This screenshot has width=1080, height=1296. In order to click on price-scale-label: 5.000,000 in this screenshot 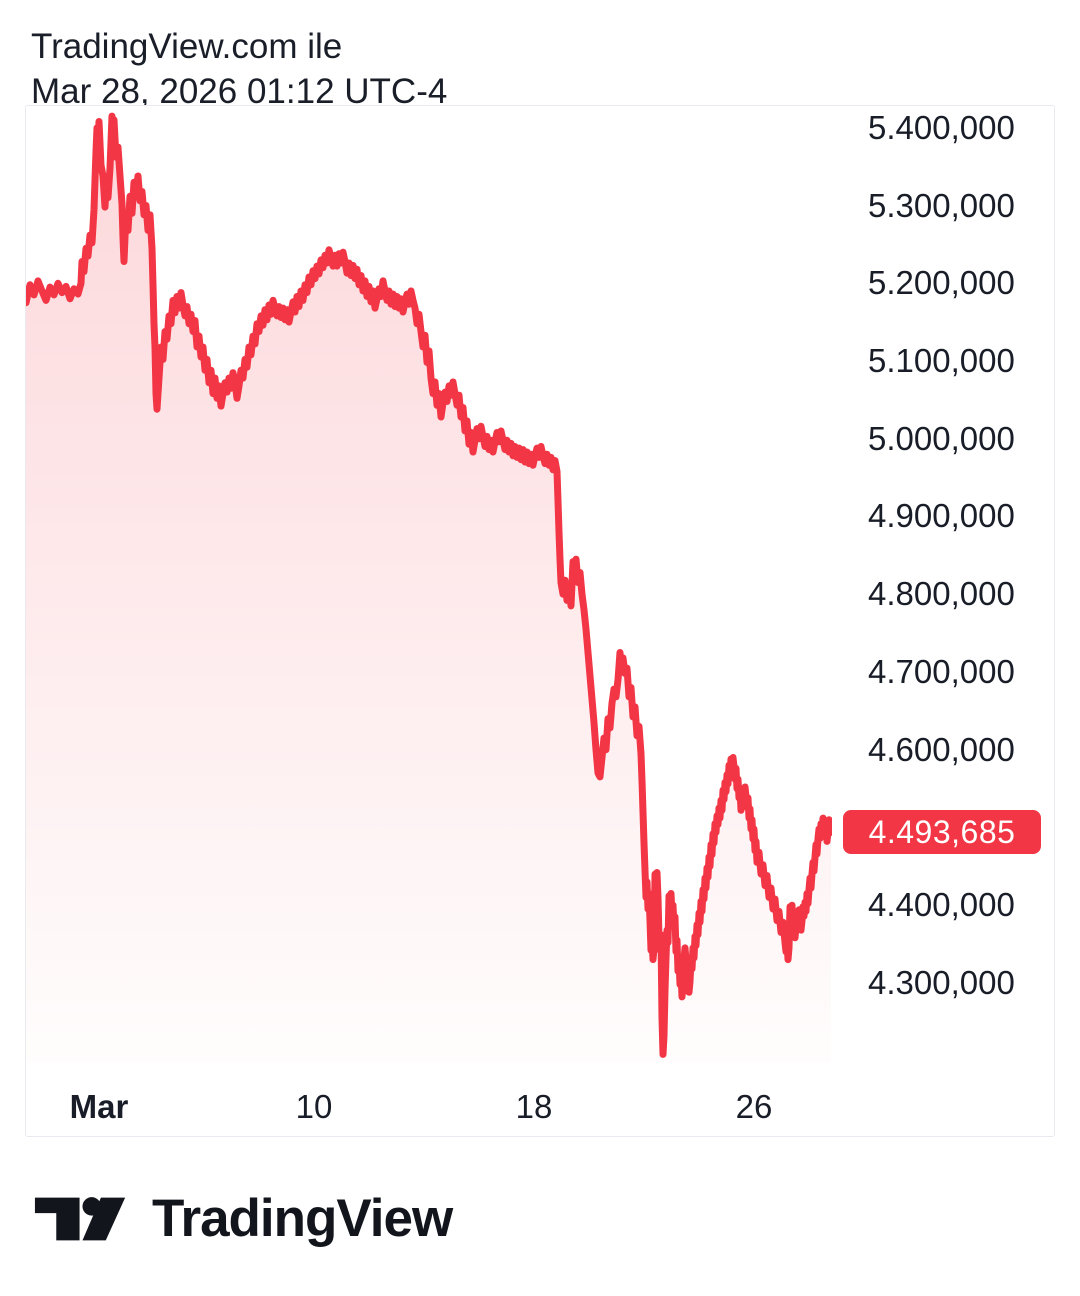, I will do `click(941, 438)`.